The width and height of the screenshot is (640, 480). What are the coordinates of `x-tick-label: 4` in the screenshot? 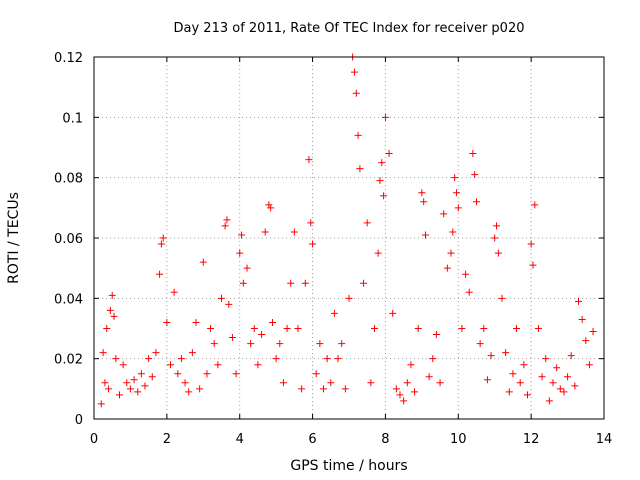 It's located at (240, 439).